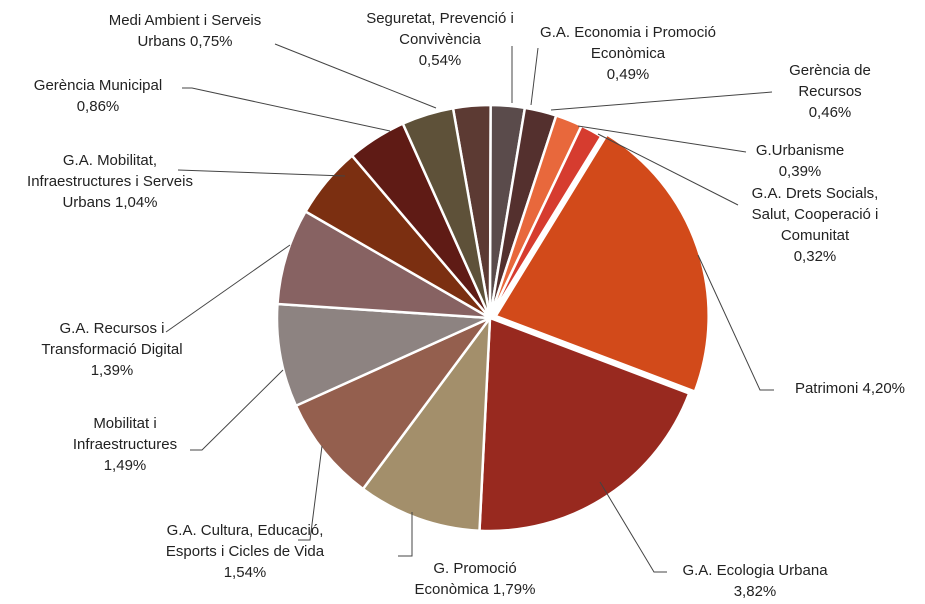  What do you see at coordinates (815, 256) in the screenshot?
I see `value-label: 0,32%` at bounding box center [815, 256].